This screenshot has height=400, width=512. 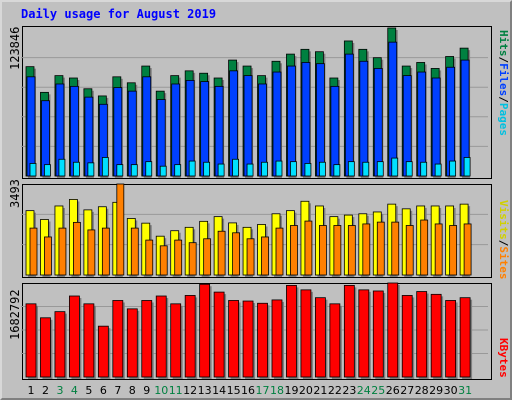 I want to click on x-tick-label: 27, so click(x=407, y=390).